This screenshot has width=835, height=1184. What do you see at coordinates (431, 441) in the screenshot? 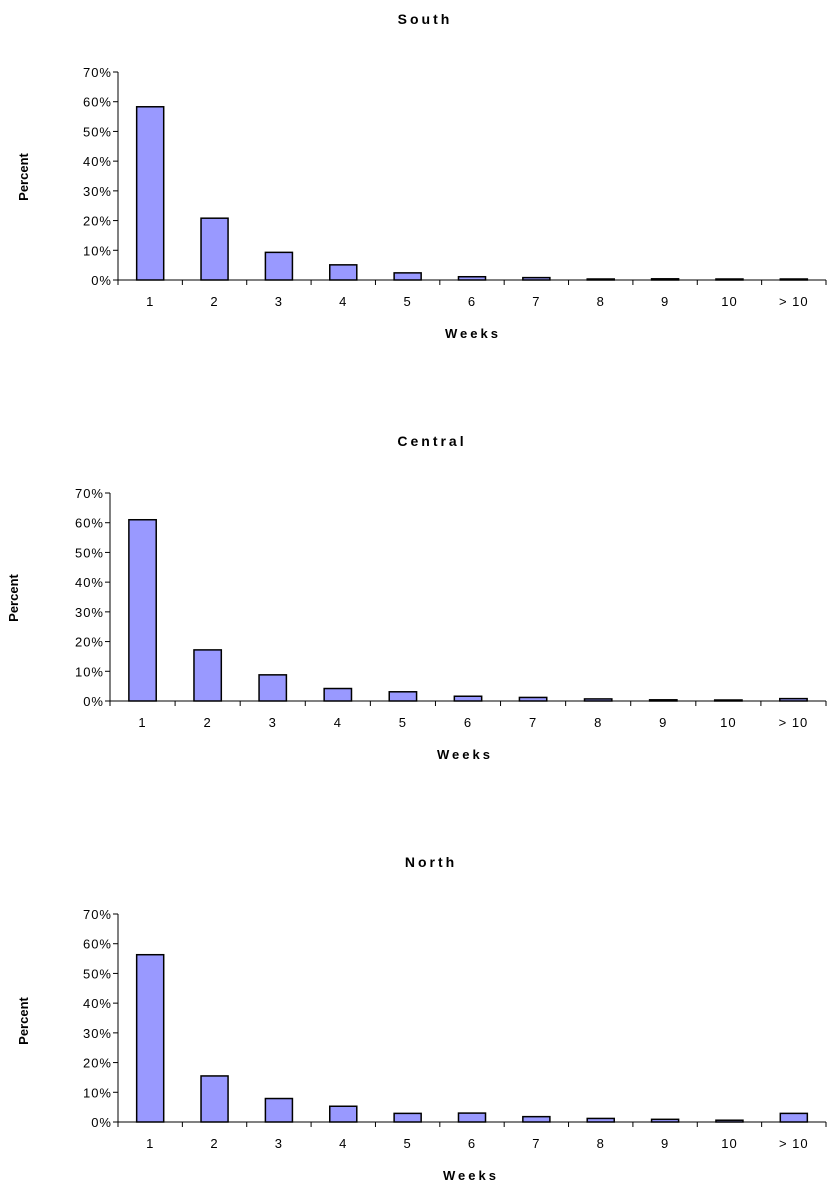
I see `chart-title: Central` at bounding box center [431, 441].